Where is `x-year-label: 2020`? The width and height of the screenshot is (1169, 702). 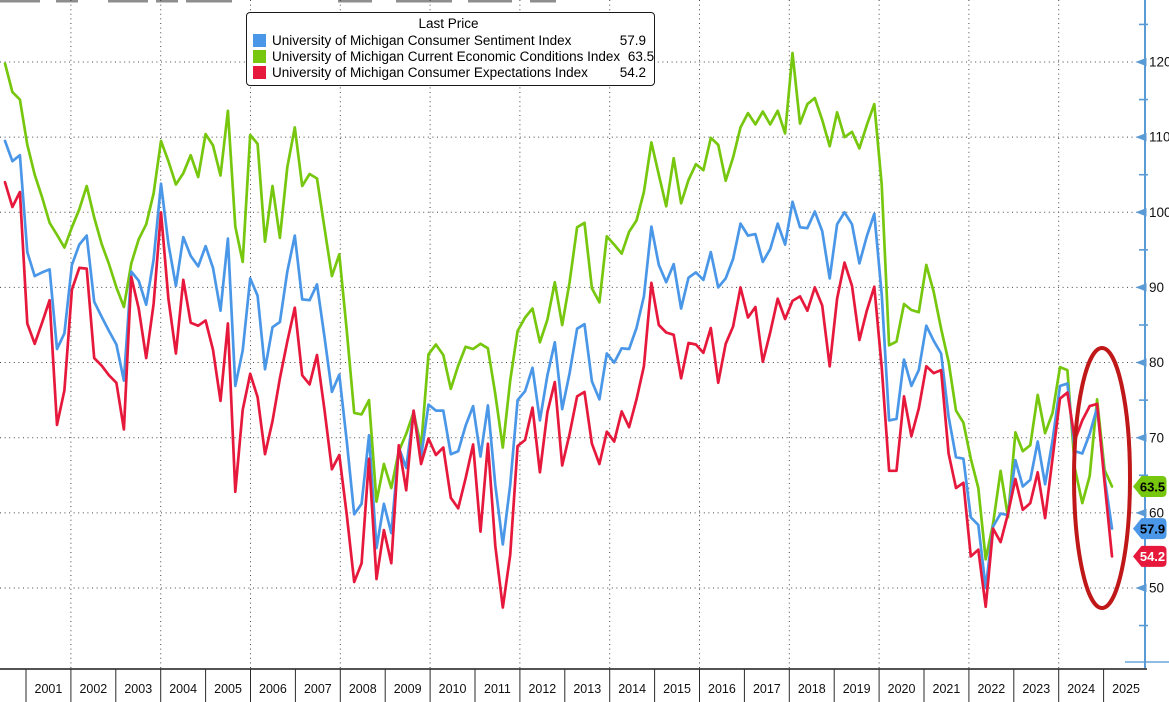
x-year-label: 2020 is located at coordinates (902, 689).